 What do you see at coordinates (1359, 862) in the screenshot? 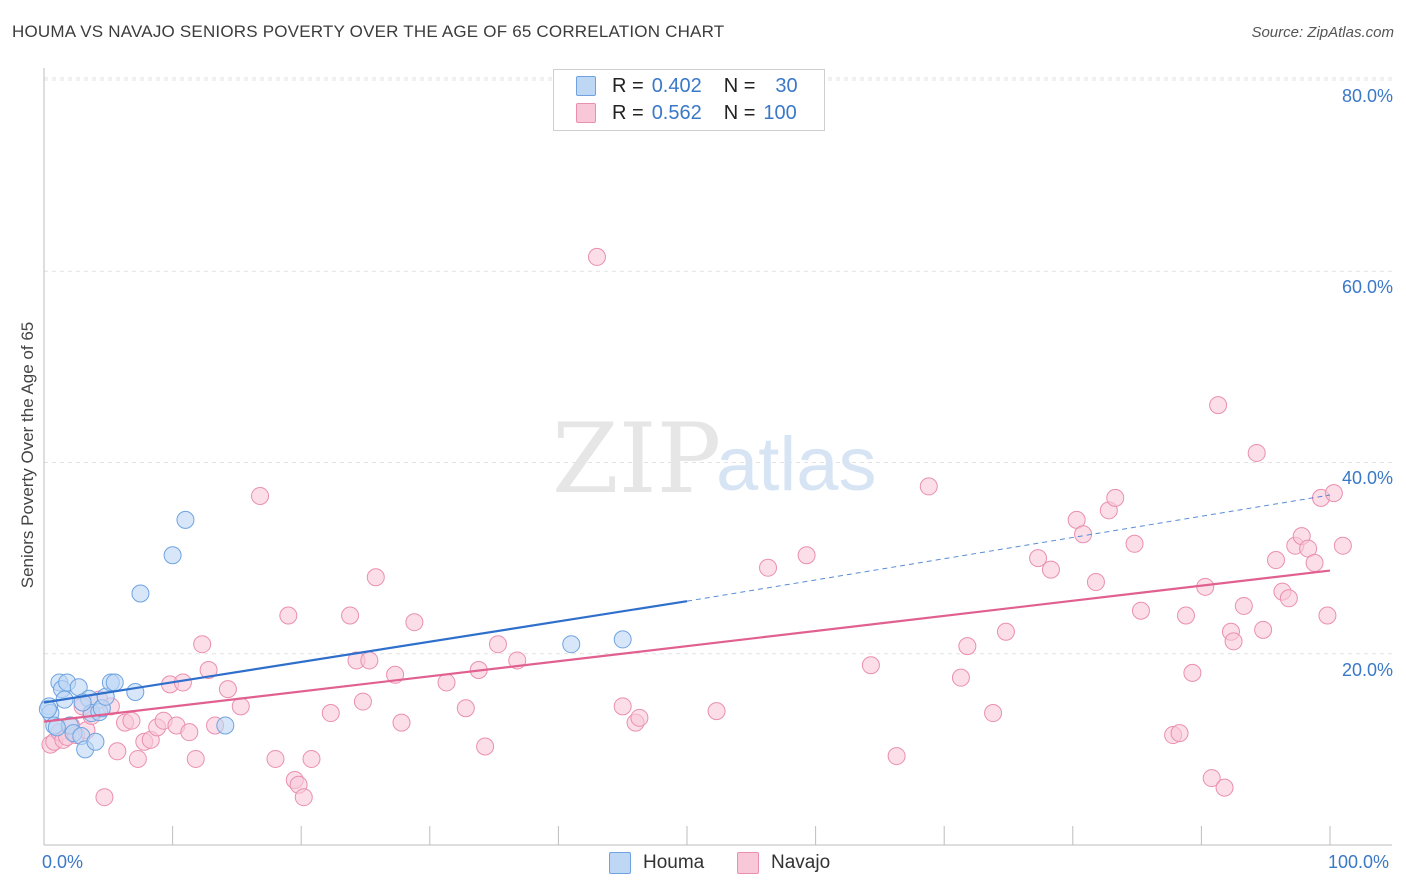
I see `x-tick-label-max: 100.0%` at bounding box center [1359, 862].